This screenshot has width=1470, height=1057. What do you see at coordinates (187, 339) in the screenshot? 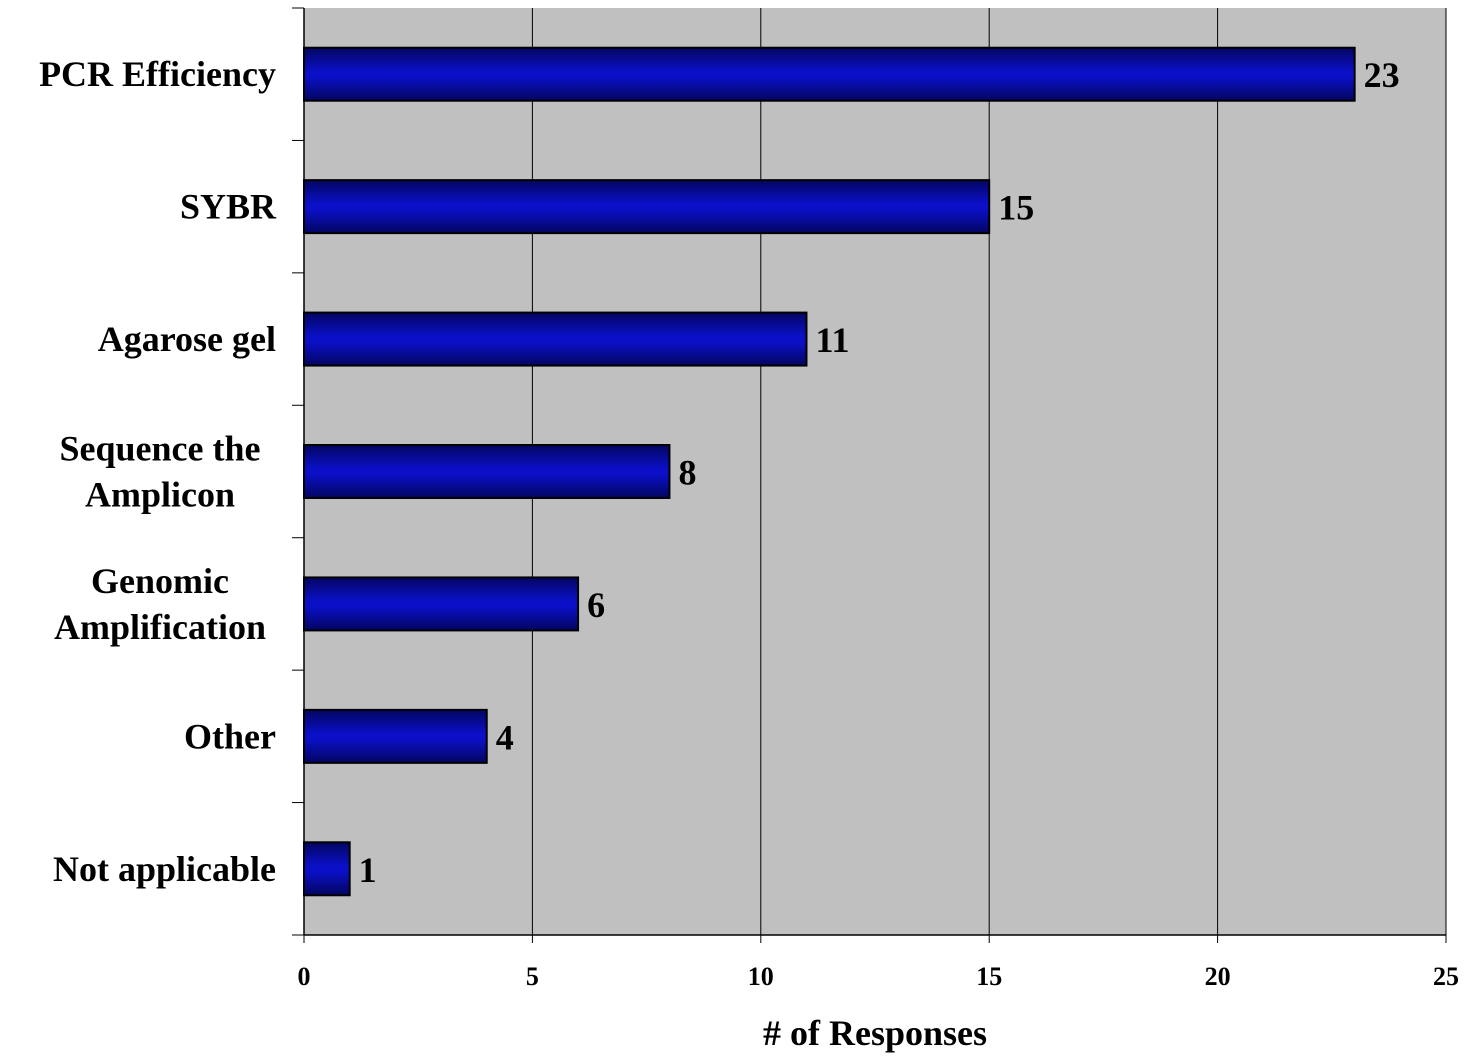
I see `category-label: Agarose gel` at bounding box center [187, 339].